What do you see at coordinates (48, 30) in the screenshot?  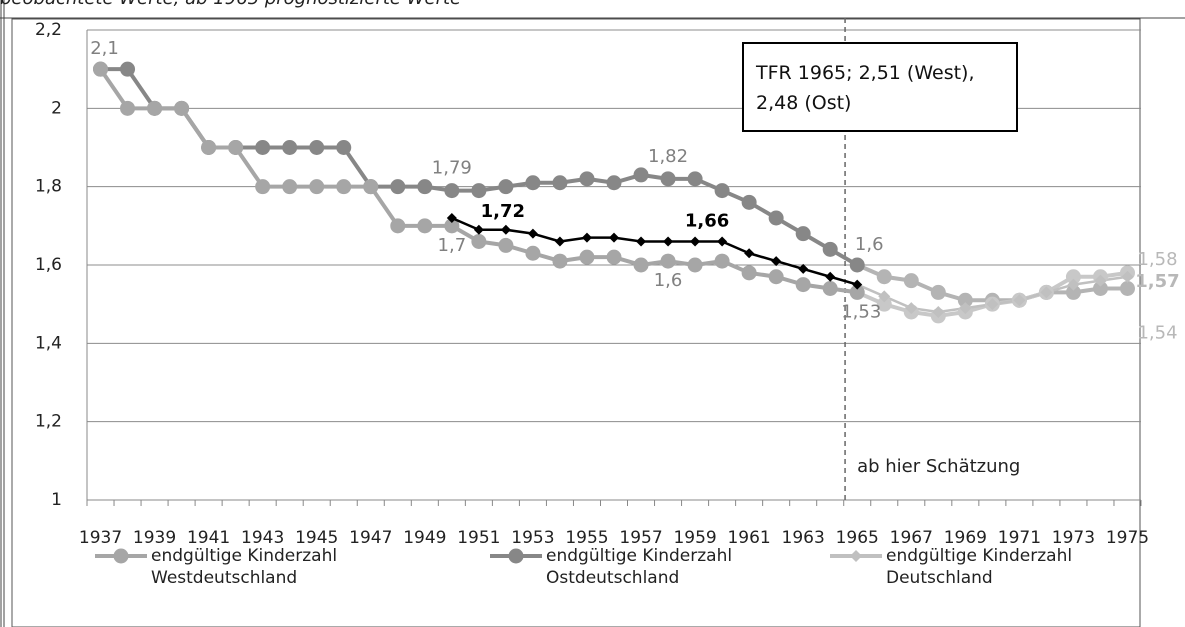 I see `y-tick-label: 2,2` at bounding box center [48, 30].